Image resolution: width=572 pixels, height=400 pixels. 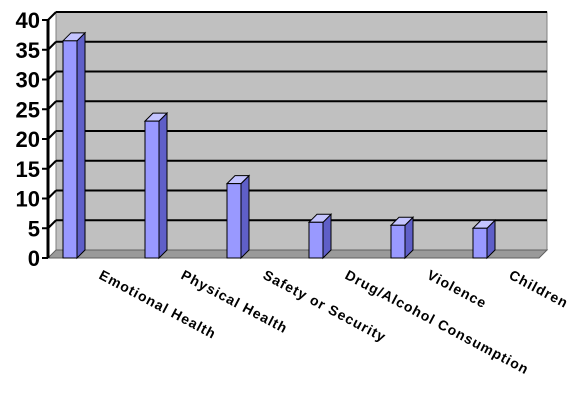 I want to click on y-tick-label: 15, so click(x=28, y=169).